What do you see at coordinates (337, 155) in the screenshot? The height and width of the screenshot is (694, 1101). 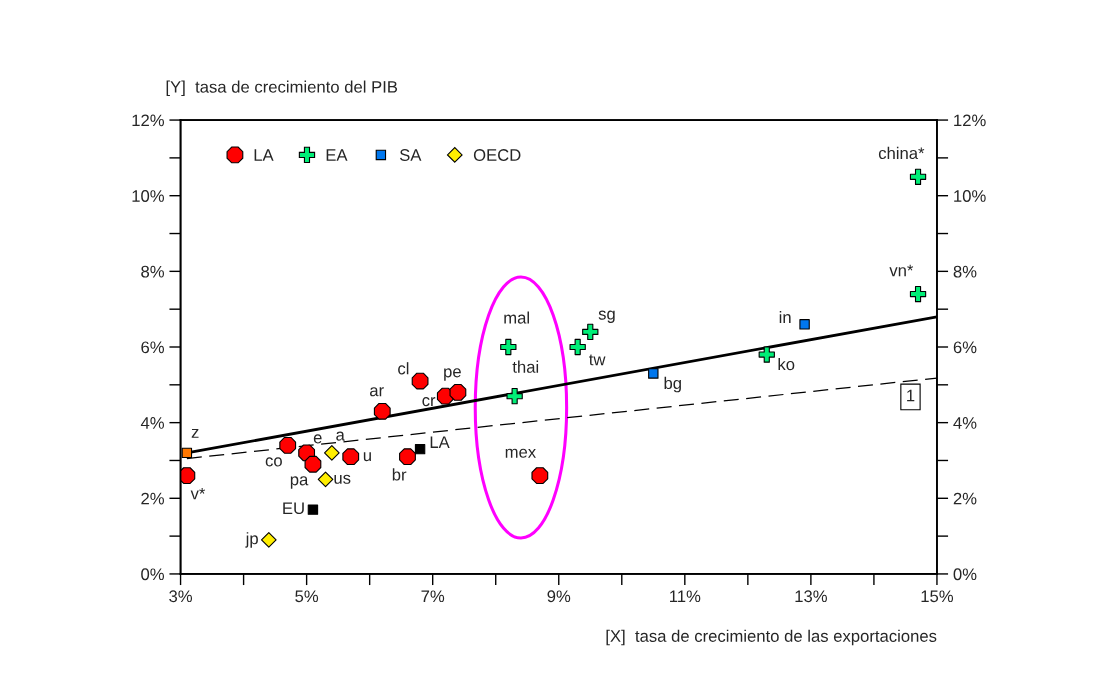 I see `legend-label: EA` at bounding box center [337, 155].